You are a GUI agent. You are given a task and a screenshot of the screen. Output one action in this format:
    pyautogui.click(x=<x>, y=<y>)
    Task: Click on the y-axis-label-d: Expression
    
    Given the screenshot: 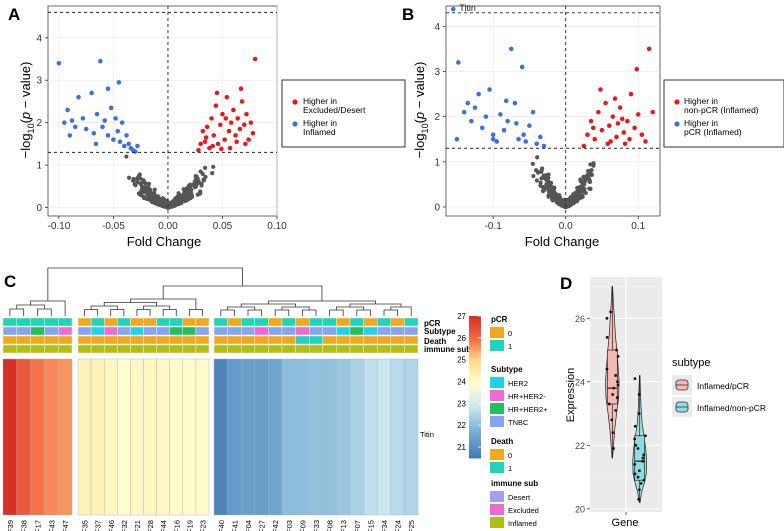 What is the action you would take?
    pyautogui.click(x=571, y=395)
    